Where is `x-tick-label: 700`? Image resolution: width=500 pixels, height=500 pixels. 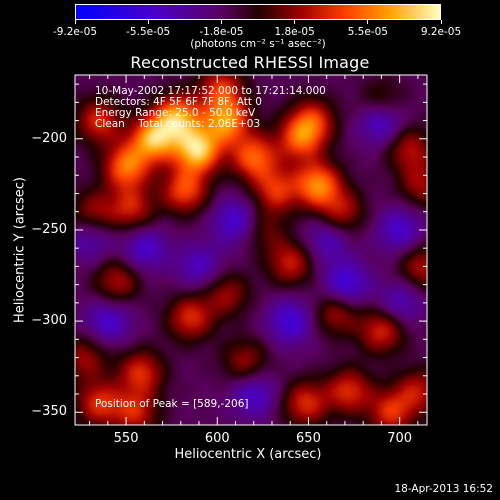 x-tick-label: 700 is located at coordinates (400, 438).